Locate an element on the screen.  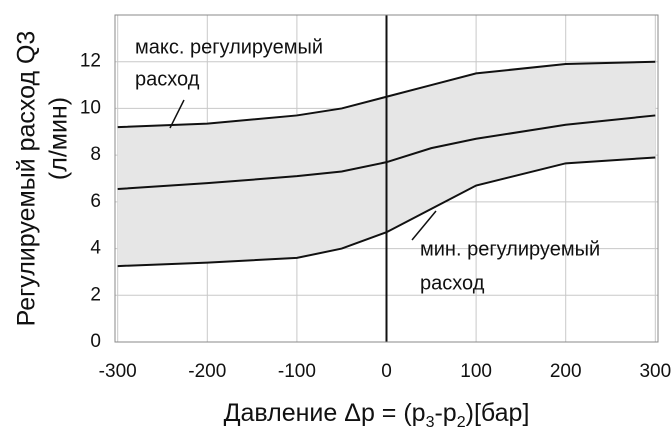
y-tick-label: 6 is located at coordinates (95, 201).